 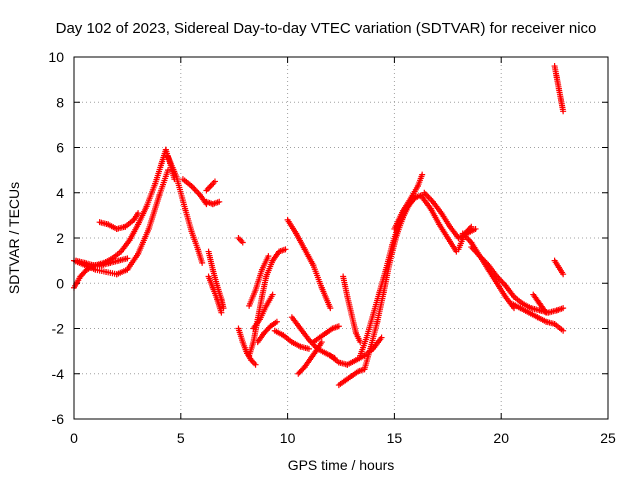 I want to click on x-tick-labels: 0 5 10 15 20 25, so click(x=343, y=438).